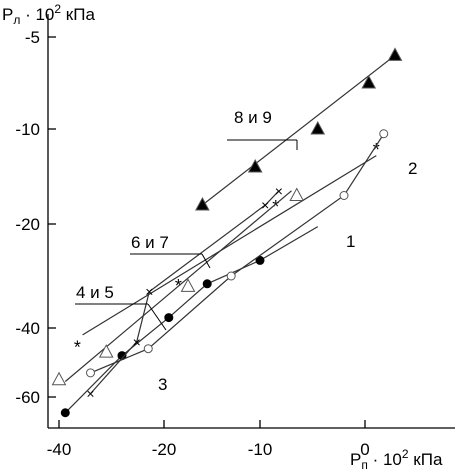 Image resolution: width=465 pixels, height=472 pixels. What do you see at coordinates (150, 242) in the screenshot?
I see `label-6-7: 6 и 7` at bounding box center [150, 242].